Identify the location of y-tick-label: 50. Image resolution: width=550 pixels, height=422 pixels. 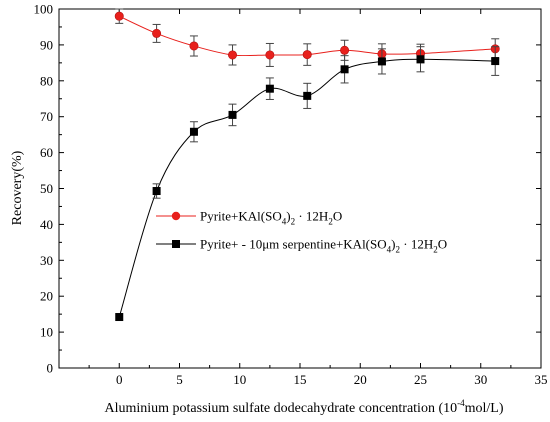
(46, 188).